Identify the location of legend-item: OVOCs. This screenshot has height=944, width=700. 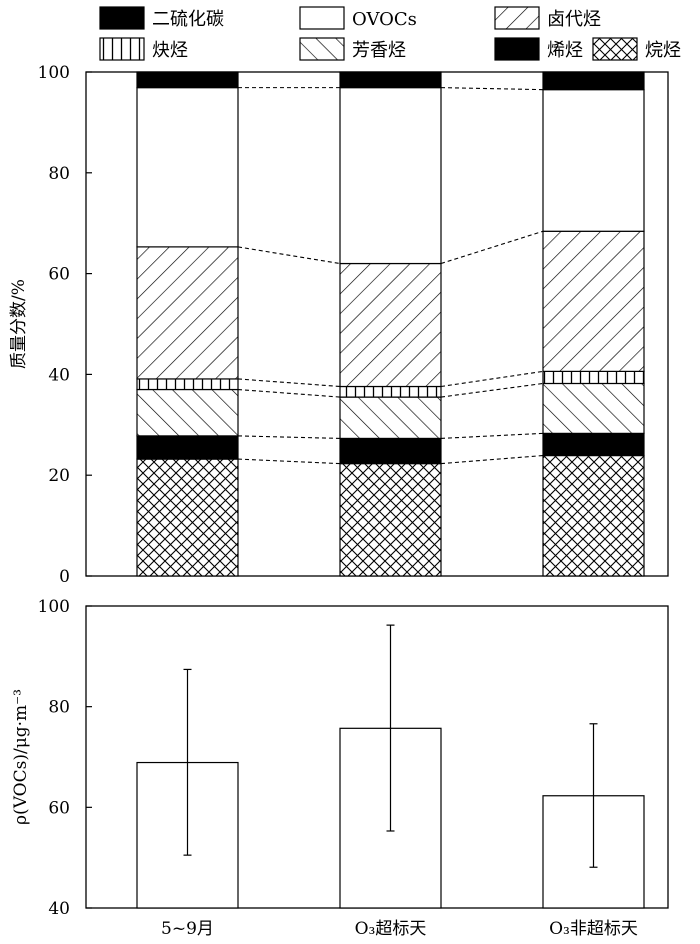
(358, 18).